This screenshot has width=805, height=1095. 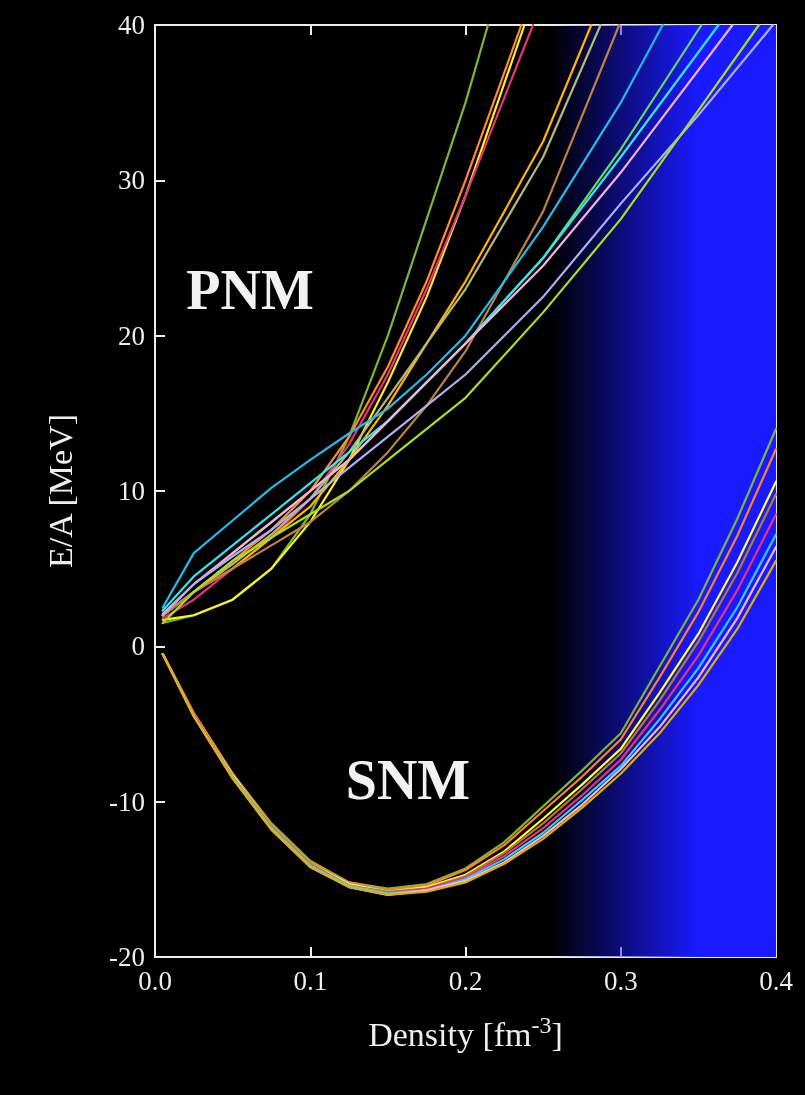 I want to click on y-tick-label: 0, so click(x=138, y=646).